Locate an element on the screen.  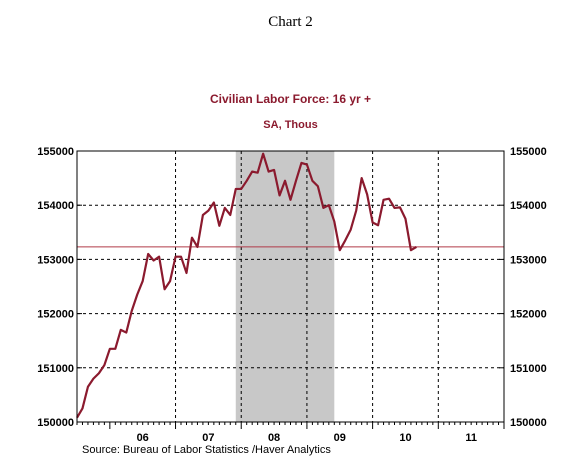
recession-band-layer is located at coordinates (285, 286).